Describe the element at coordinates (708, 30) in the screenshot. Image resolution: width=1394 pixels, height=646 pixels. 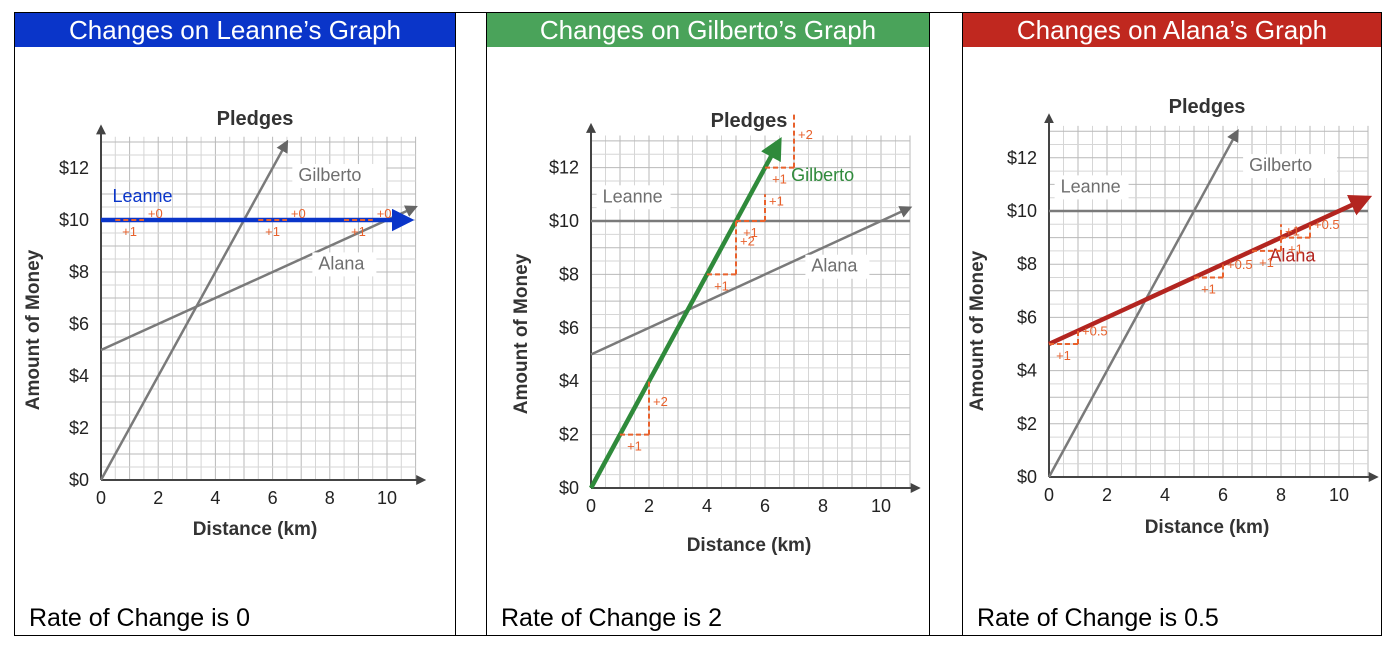
I see `panel-title: Changes on Gilberto’s Graph` at that location.